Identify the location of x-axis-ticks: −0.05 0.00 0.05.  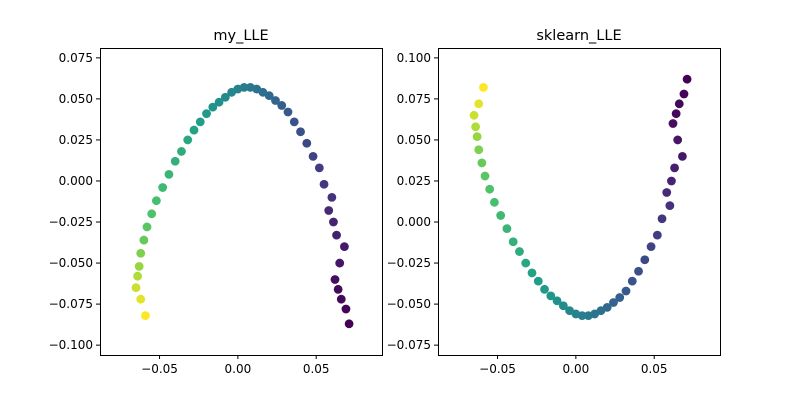
(235, 365).